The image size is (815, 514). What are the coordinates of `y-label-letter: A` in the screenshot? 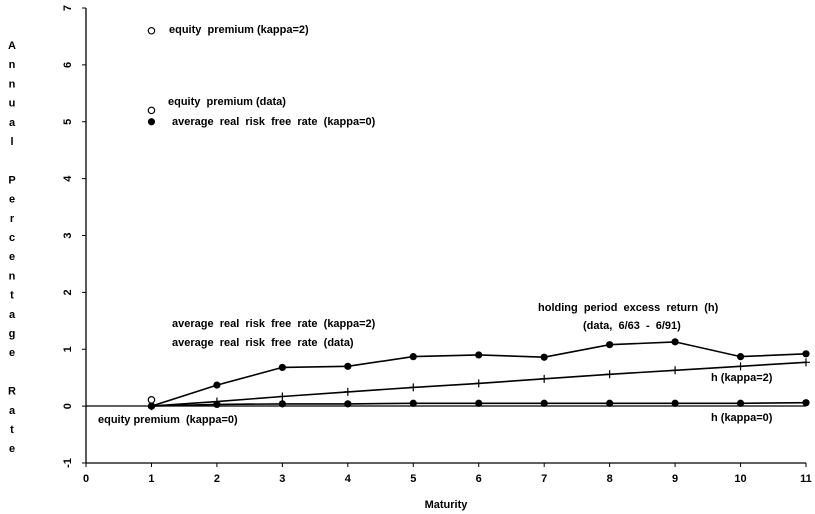 It's located at (12, 46).